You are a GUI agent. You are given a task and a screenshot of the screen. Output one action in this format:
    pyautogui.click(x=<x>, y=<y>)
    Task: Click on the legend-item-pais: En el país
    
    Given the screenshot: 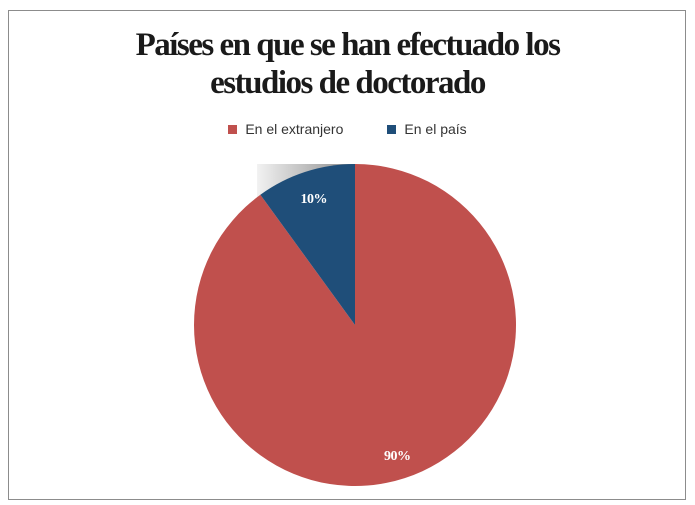 What is the action you would take?
    pyautogui.click(x=427, y=129)
    